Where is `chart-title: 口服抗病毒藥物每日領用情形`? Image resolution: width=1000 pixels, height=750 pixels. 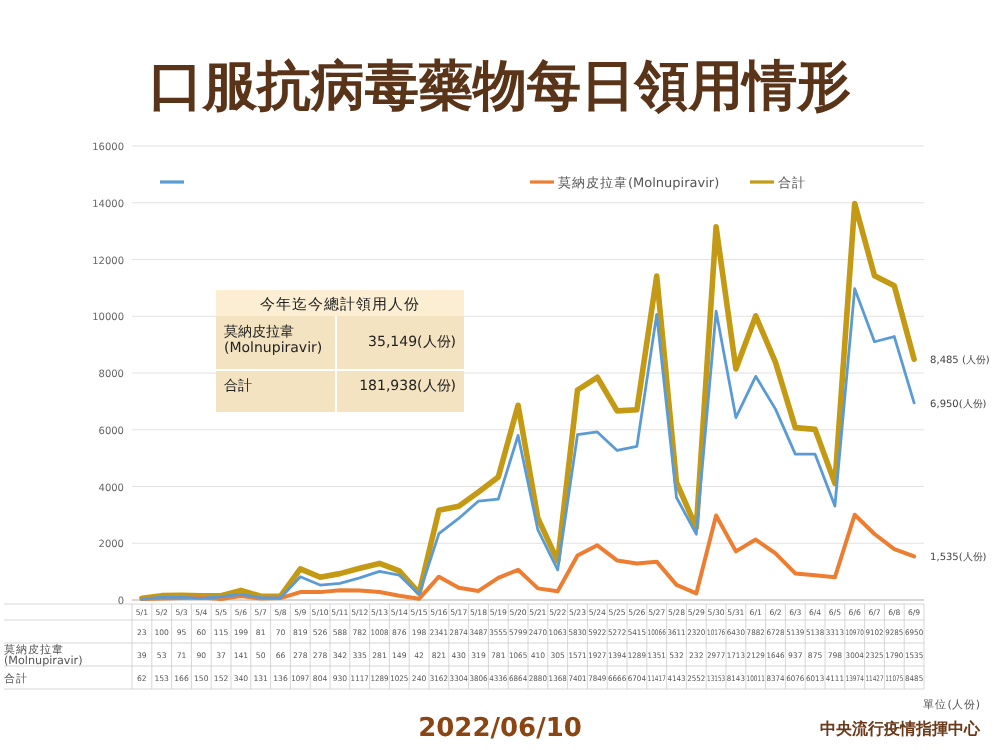
chart-title: 口服抗病毒藥物每日領用情形 is located at coordinates (500, 87).